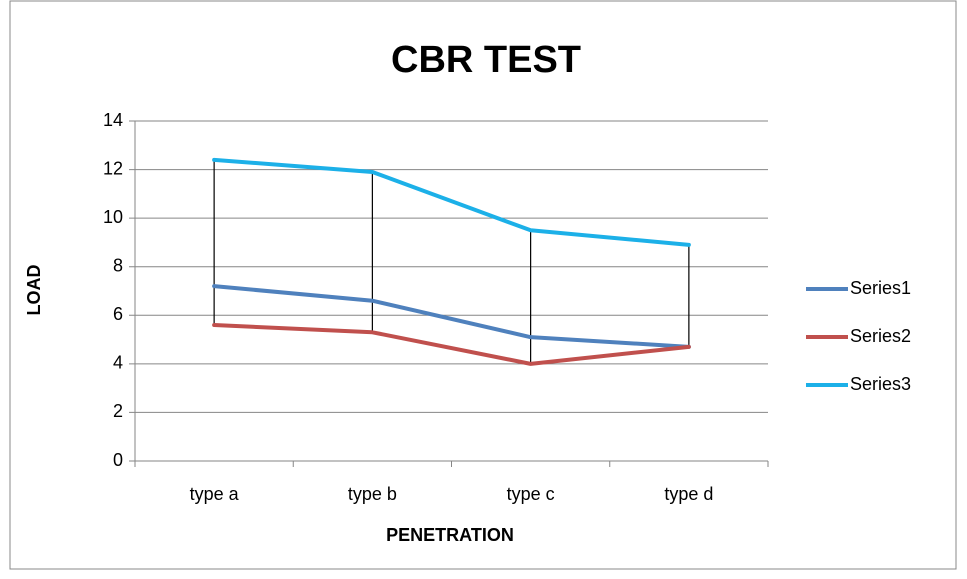 This screenshot has height=579, width=967. I want to click on legend-label: Series2, so click(880, 336).